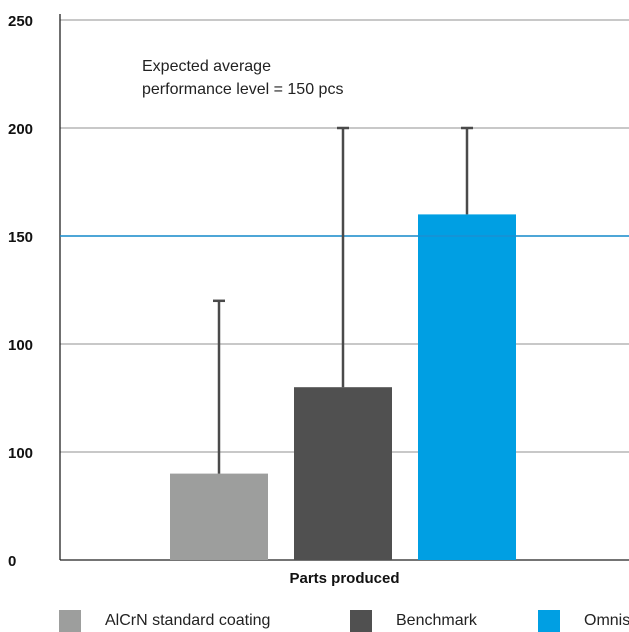  I want to click on legend-item-alcrn: AlCrN standard coating, so click(164, 620).